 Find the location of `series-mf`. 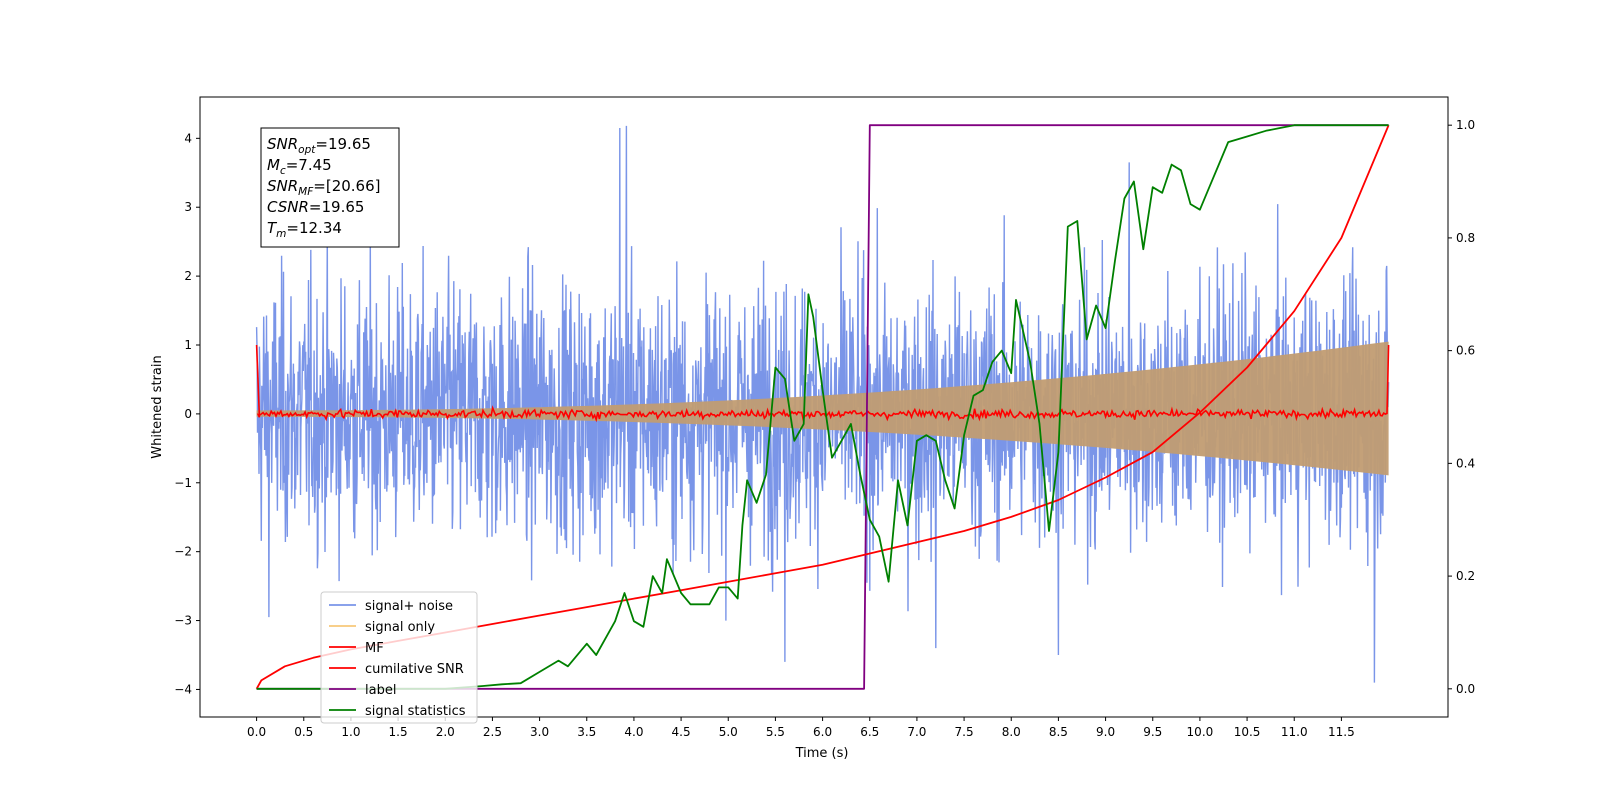

series-mf is located at coordinates (822, 383).